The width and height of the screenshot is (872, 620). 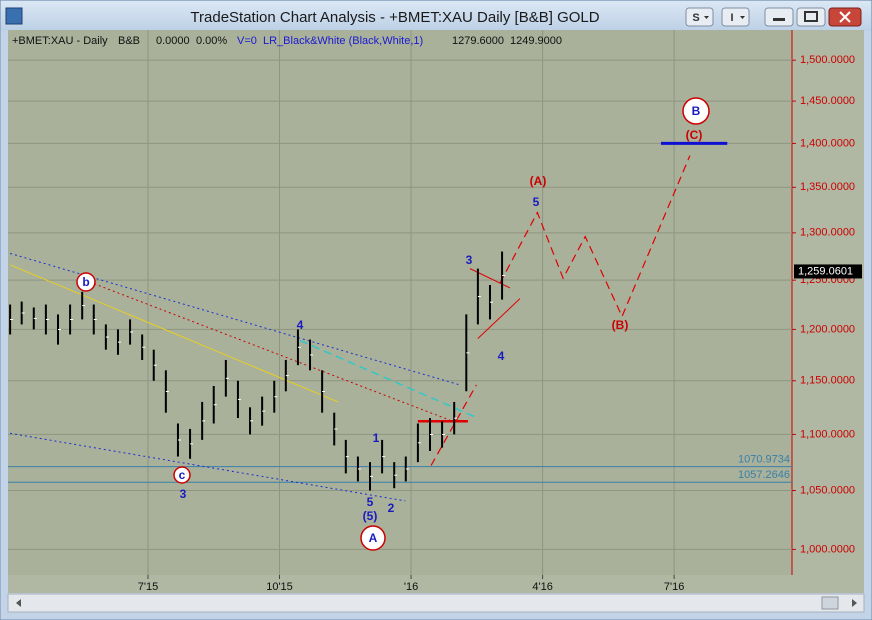 I want to click on y-tick-label: 1,100.0000, so click(x=827, y=434).